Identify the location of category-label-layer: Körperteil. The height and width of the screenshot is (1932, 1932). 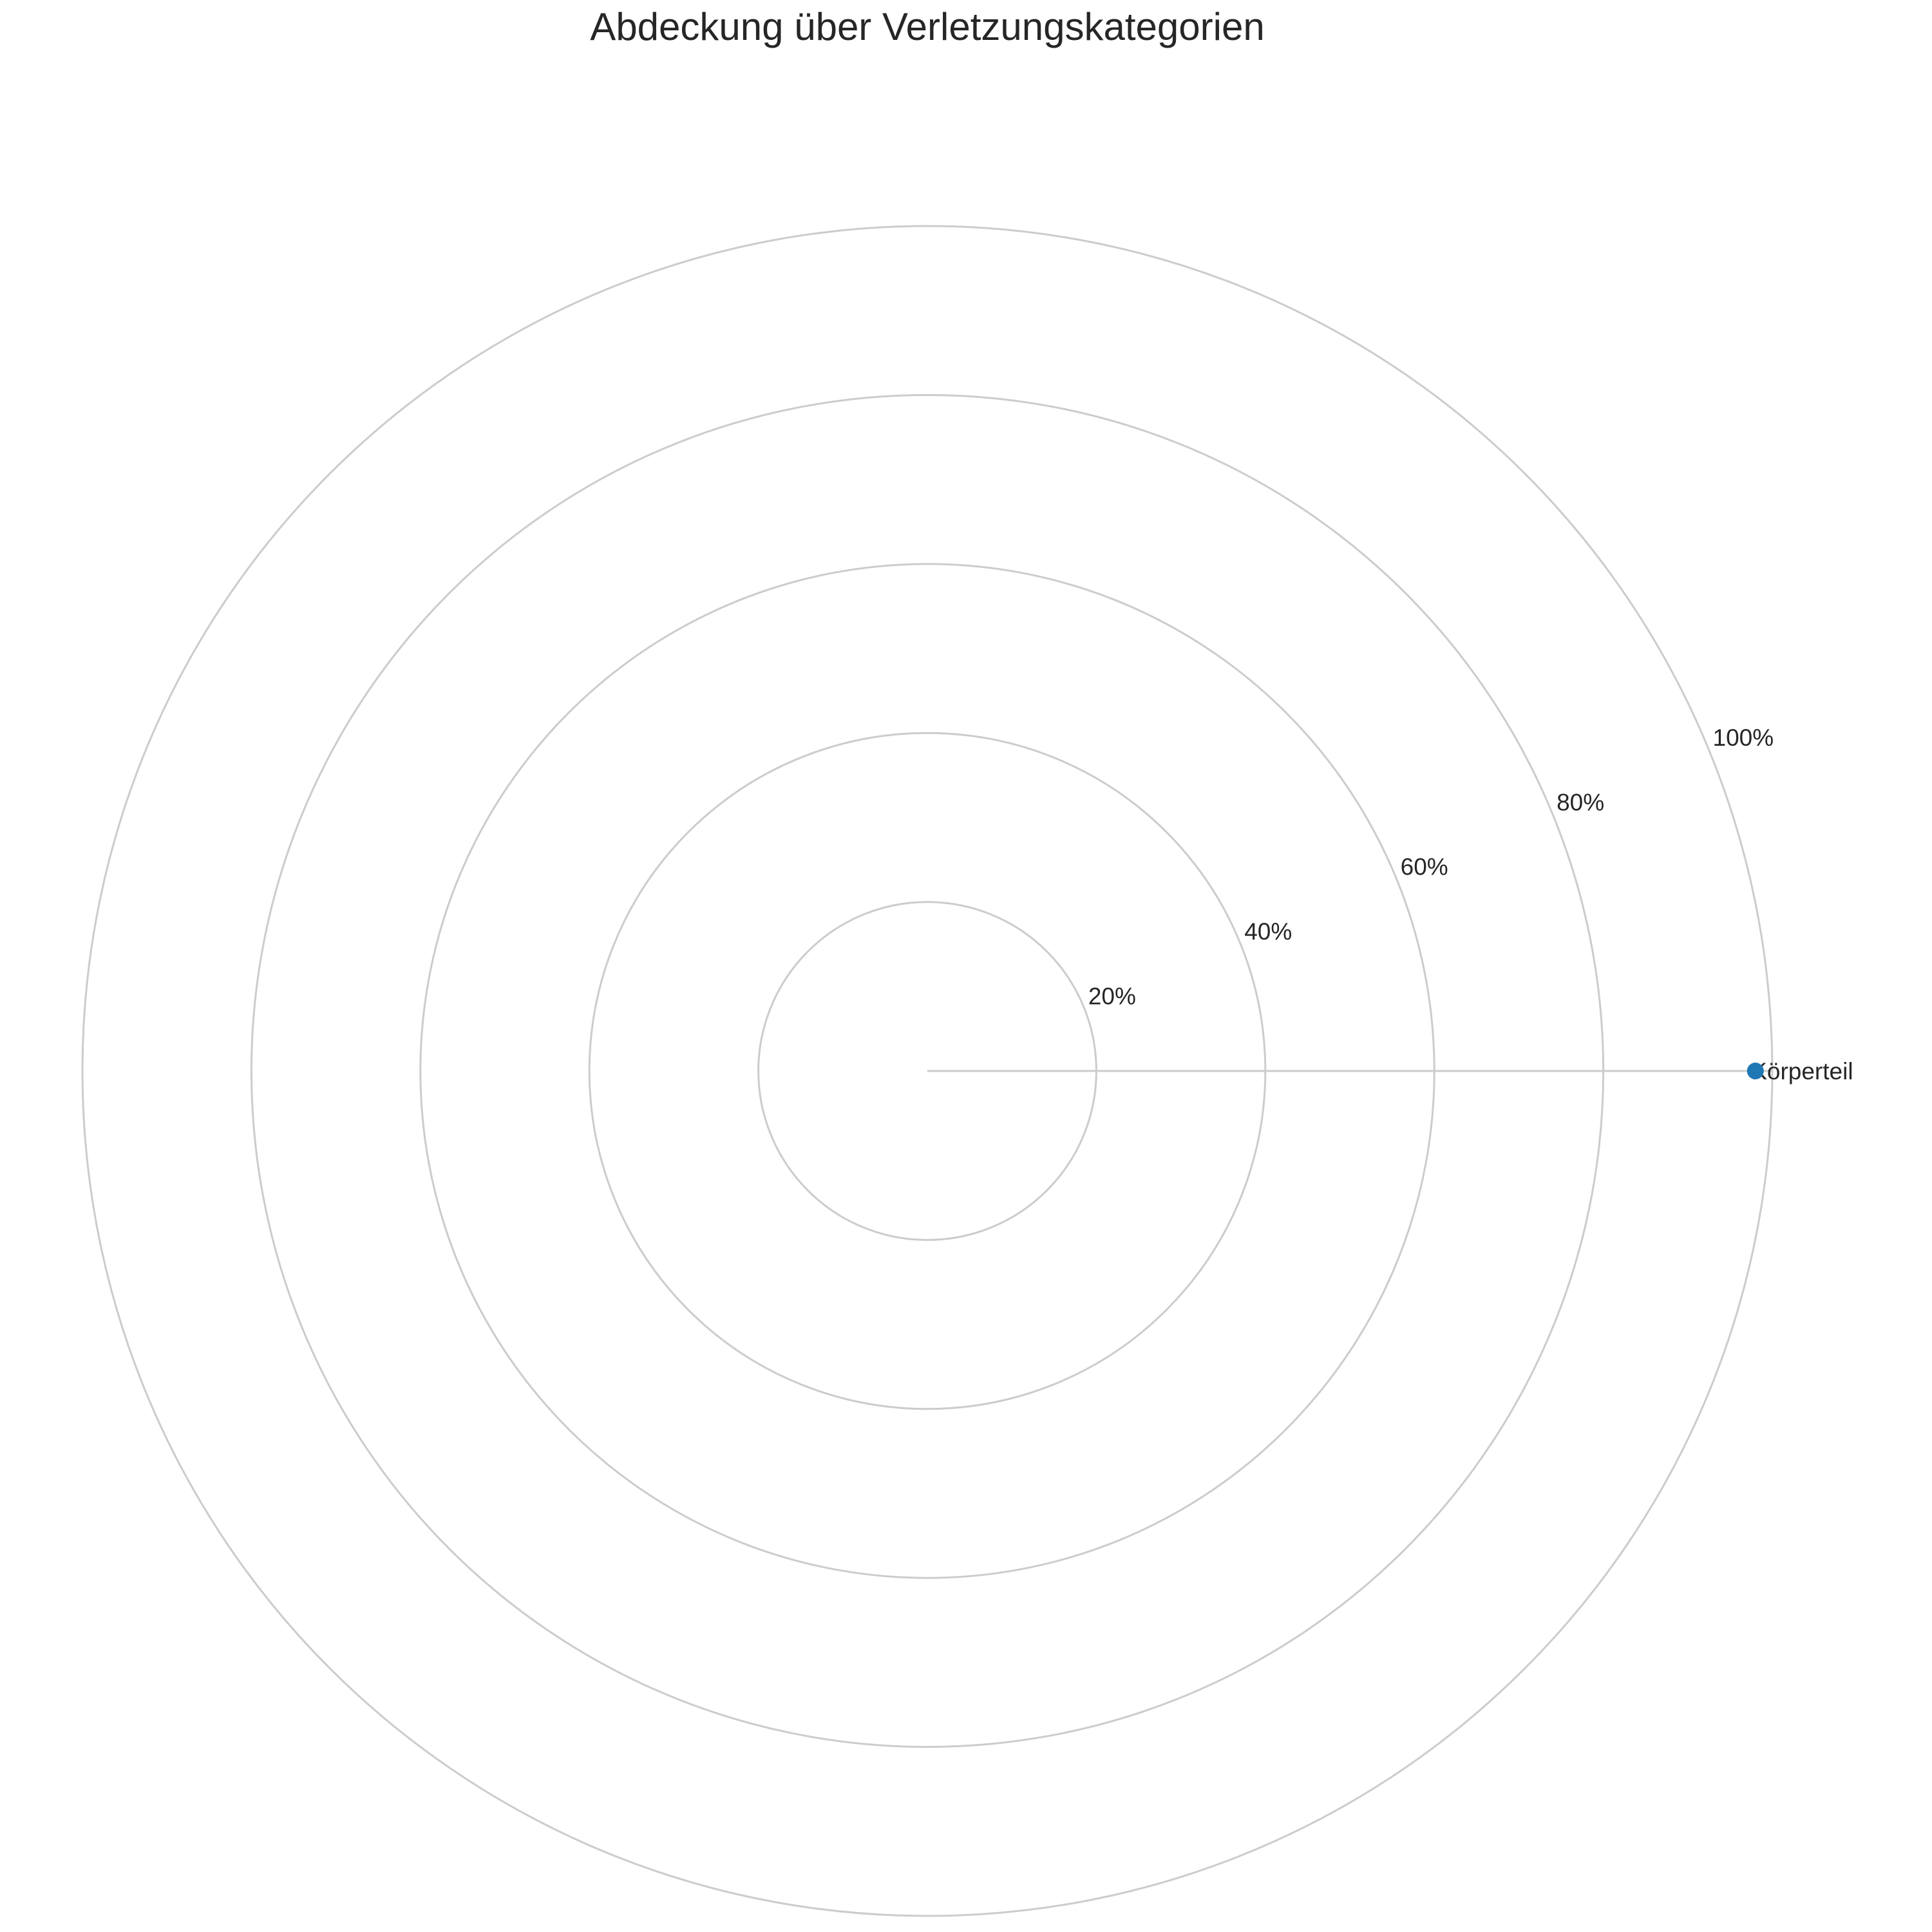
(1802, 1071).